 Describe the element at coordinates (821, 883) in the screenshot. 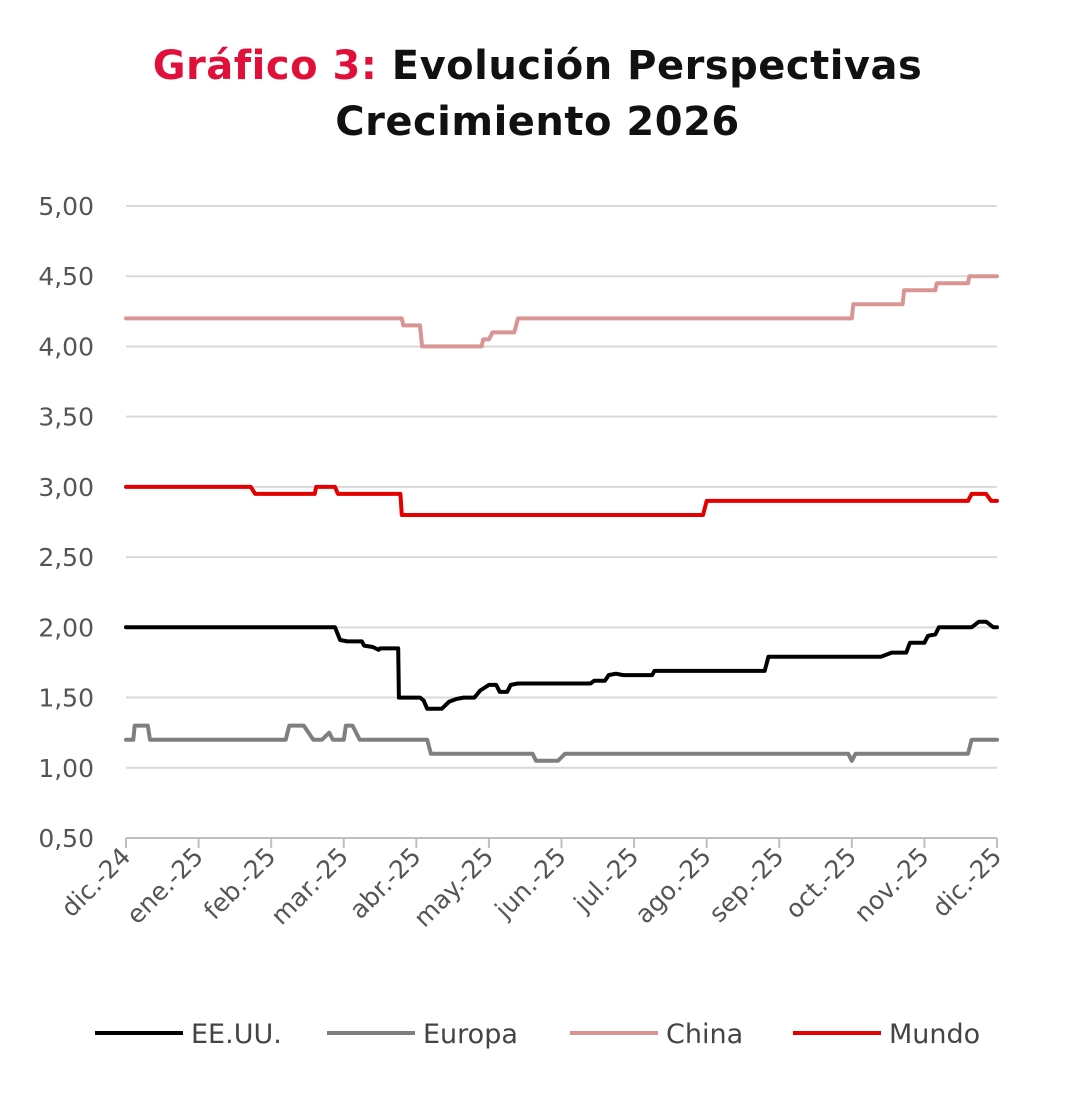

I see `x-tick-label: oct.-25` at that location.